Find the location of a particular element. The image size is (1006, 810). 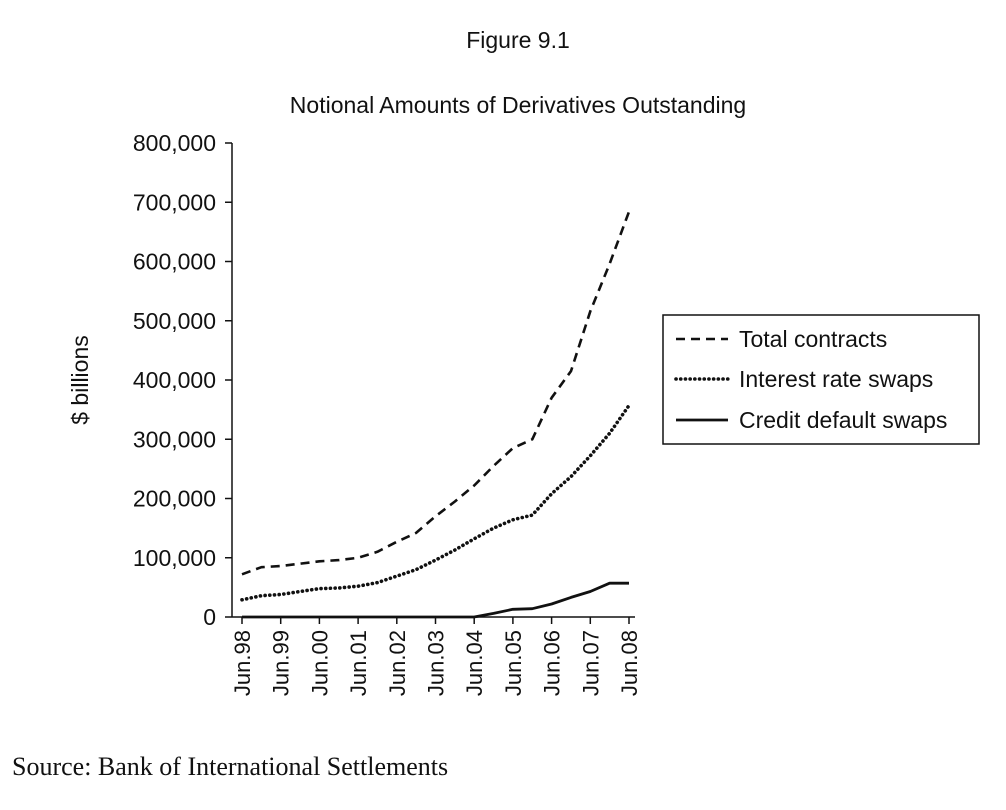

x-tick-label: Jun.06 is located at coordinates (552, 663).